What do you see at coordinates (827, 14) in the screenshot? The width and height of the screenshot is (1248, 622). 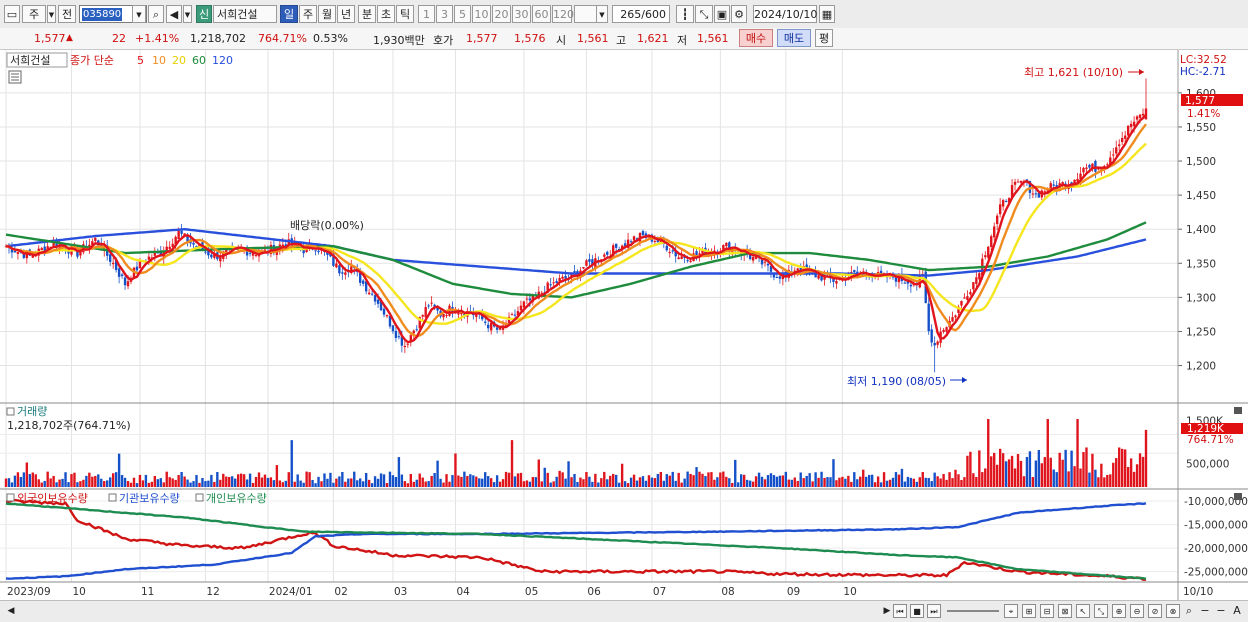 I see `calendar-icon: ▦` at bounding box center [827, 14].